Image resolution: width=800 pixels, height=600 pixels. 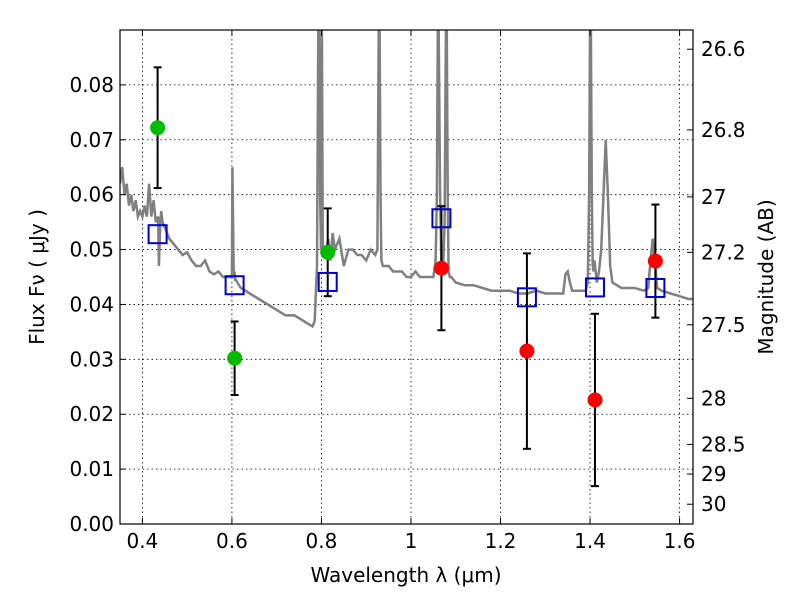 I want to click on y-tick-label: 0.02, so click(x=91, y=414).